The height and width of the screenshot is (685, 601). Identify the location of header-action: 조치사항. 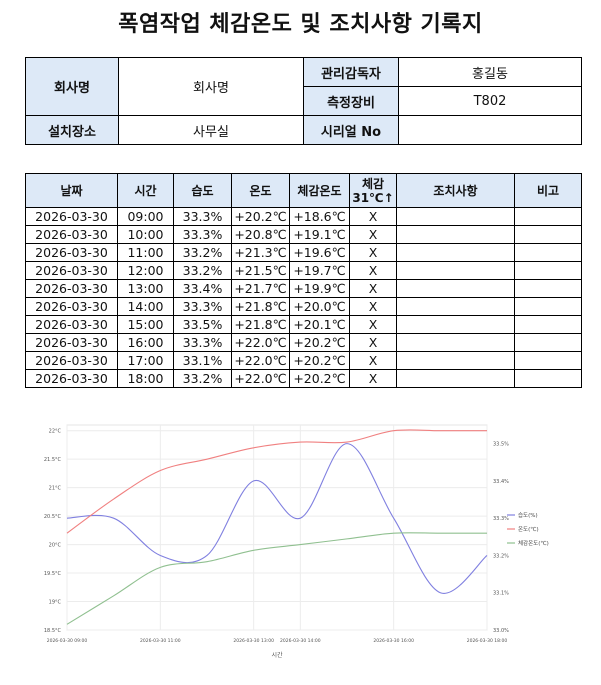
(455, 190).